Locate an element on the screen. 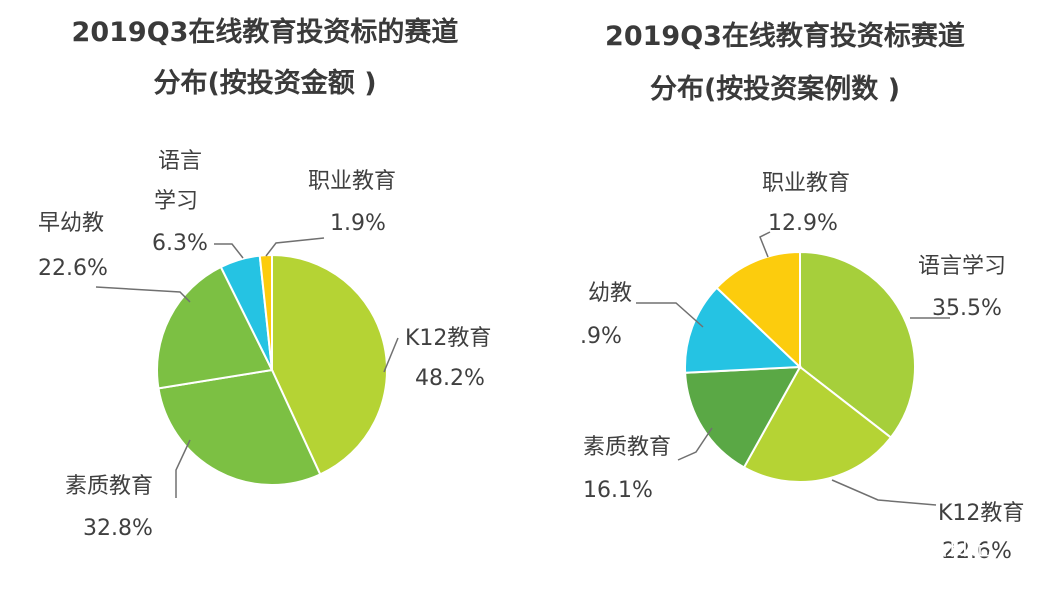 The image size is (1046, 589). chart-1-label-quality-name: 素质教育 is located at coordinates (109, 486).